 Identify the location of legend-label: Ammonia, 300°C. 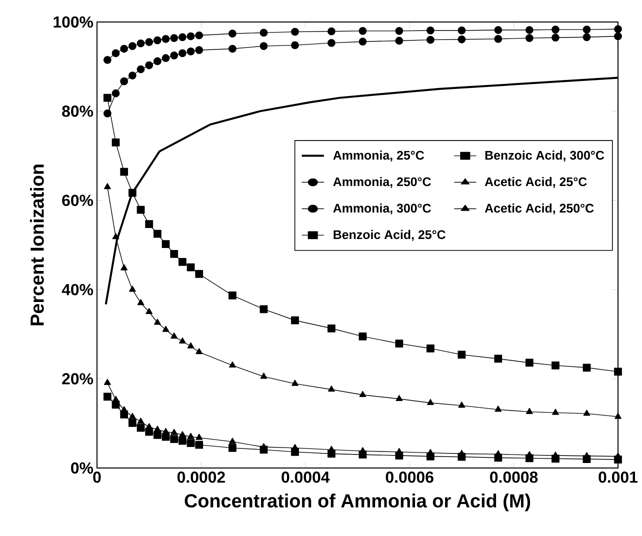
(382, 208).